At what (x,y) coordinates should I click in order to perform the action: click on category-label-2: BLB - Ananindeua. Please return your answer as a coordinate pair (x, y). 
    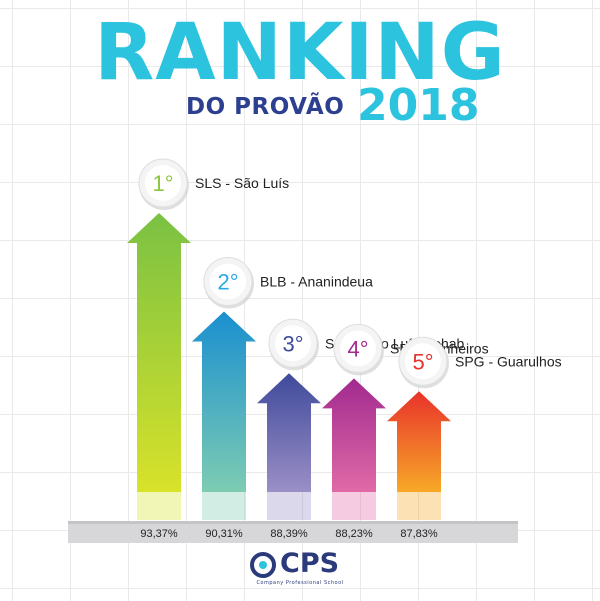
    Looking at the image, I should click on (316, 281).